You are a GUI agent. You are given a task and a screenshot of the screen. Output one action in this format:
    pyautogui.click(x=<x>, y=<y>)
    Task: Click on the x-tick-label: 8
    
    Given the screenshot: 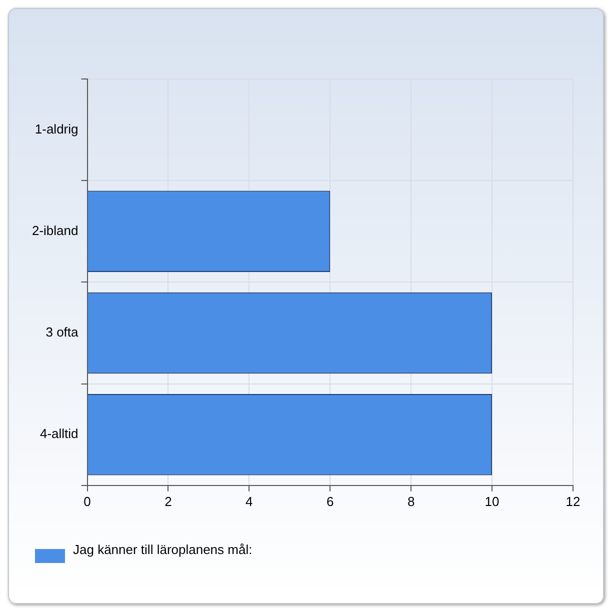 What is the action you would take?
    pyautogui.click(x=411, y=501)
    